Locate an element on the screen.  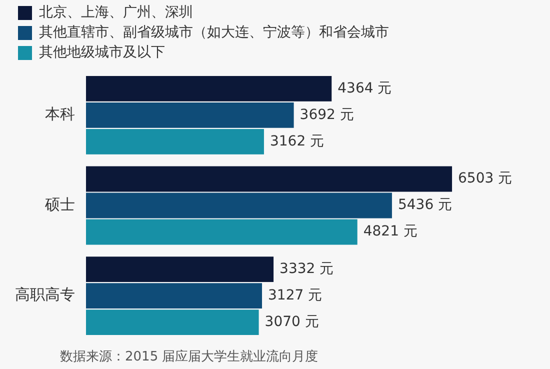
y-tick-label: 本科 is located at coordinates (60, 114).